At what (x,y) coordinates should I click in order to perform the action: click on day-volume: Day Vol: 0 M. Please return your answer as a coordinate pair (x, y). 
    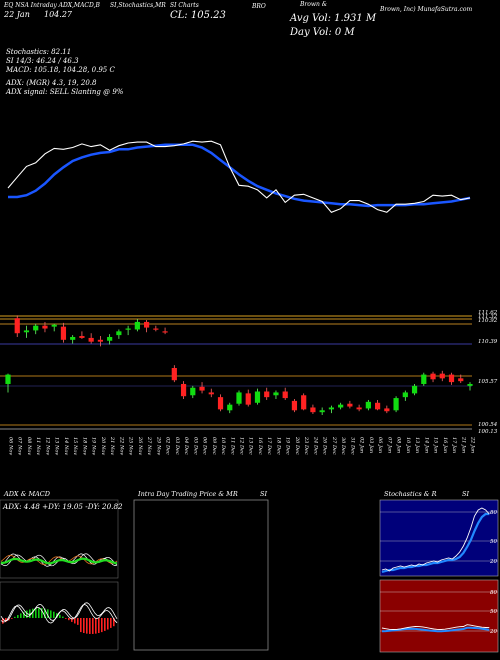
    Looking at the image, I should click on (322, 32).